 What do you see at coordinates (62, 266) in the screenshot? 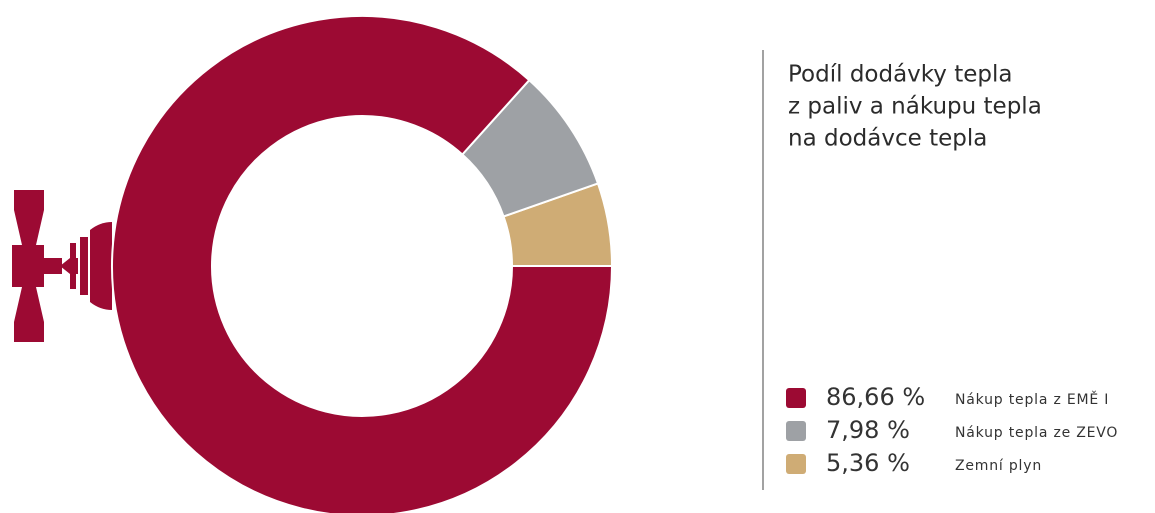
I see `decoration` at bounding box center [62, 266].